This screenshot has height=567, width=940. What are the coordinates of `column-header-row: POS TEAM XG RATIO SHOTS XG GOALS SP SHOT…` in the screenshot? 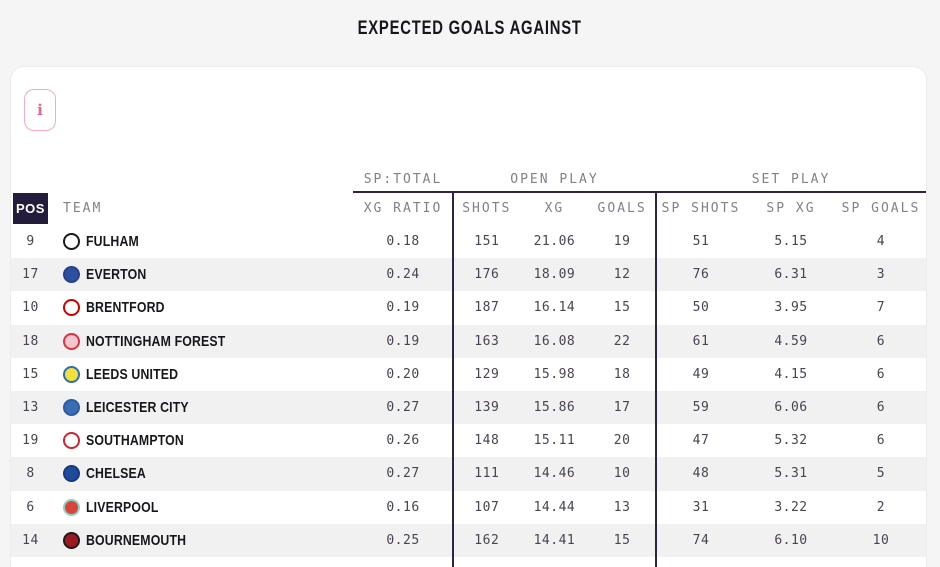 It's located at (468, 208).